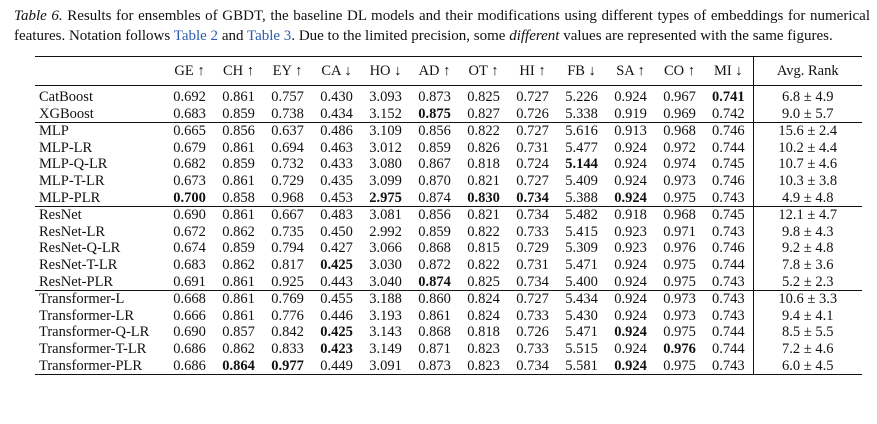  Describe the element at coordinates (679, 70) in the screenshot. I see `column-header: CO ↑` at that location.